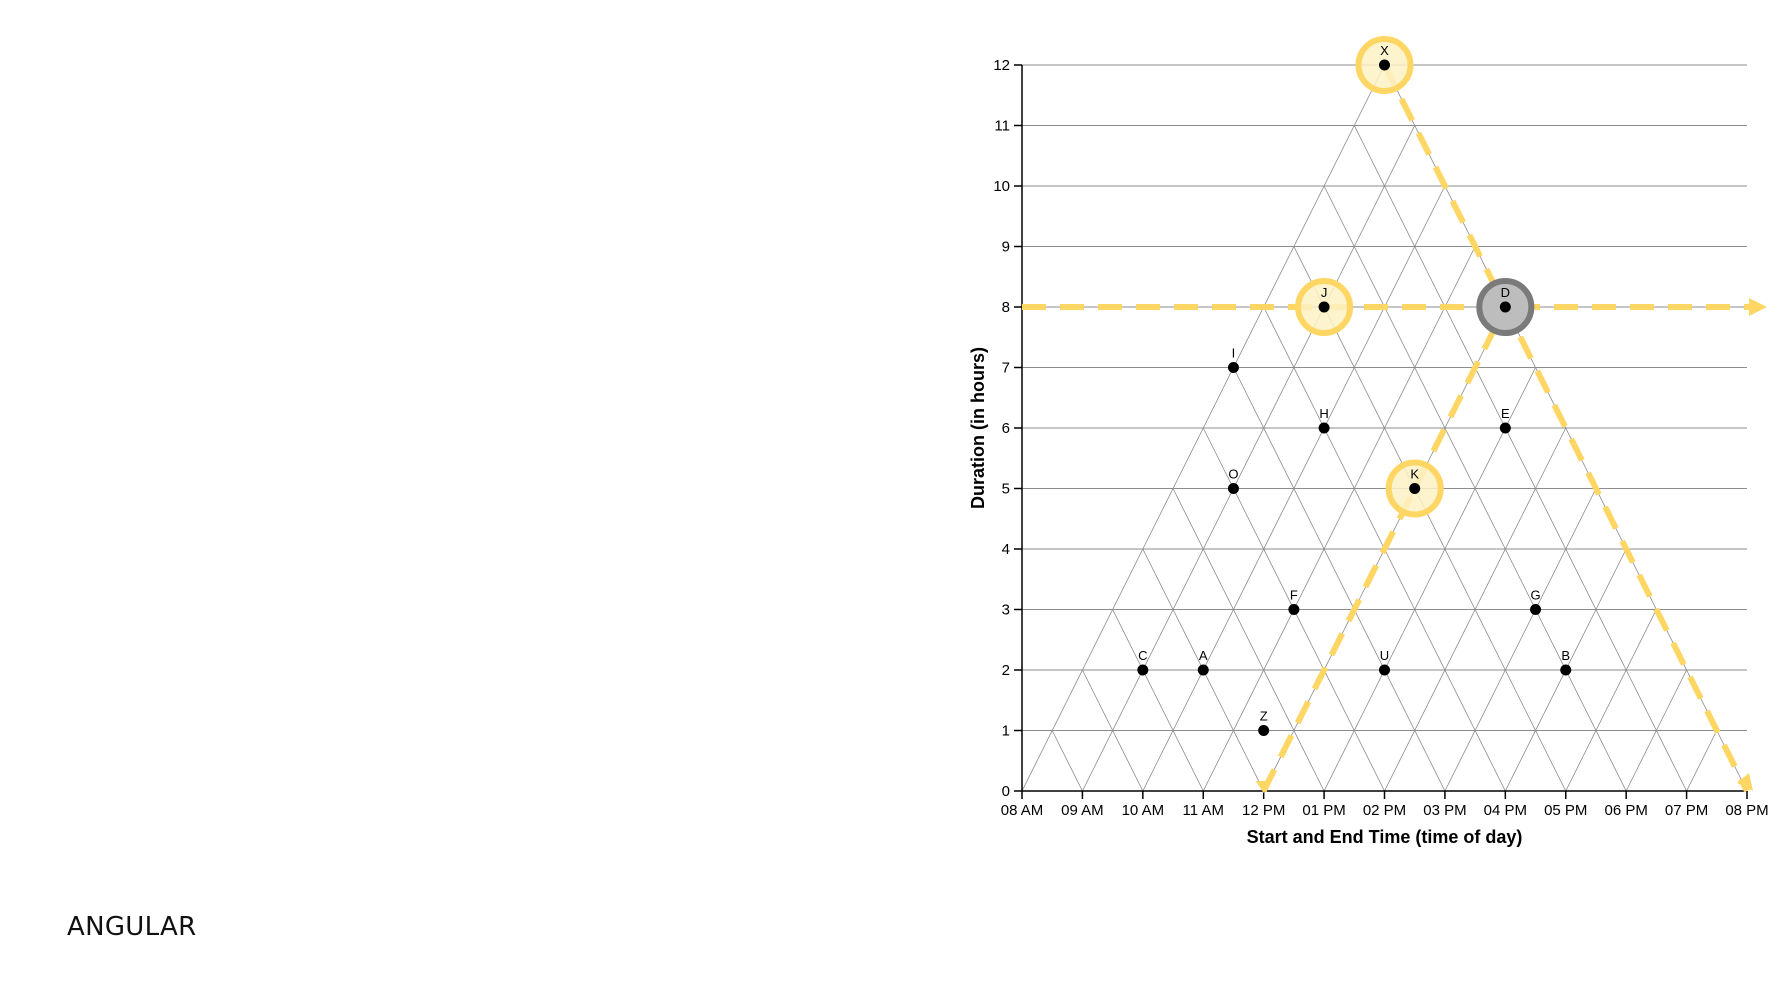  What do you see at coordinates (1142, 655) in the screenshot?
I see `point-label: C` at bounding box center [1142, 655].